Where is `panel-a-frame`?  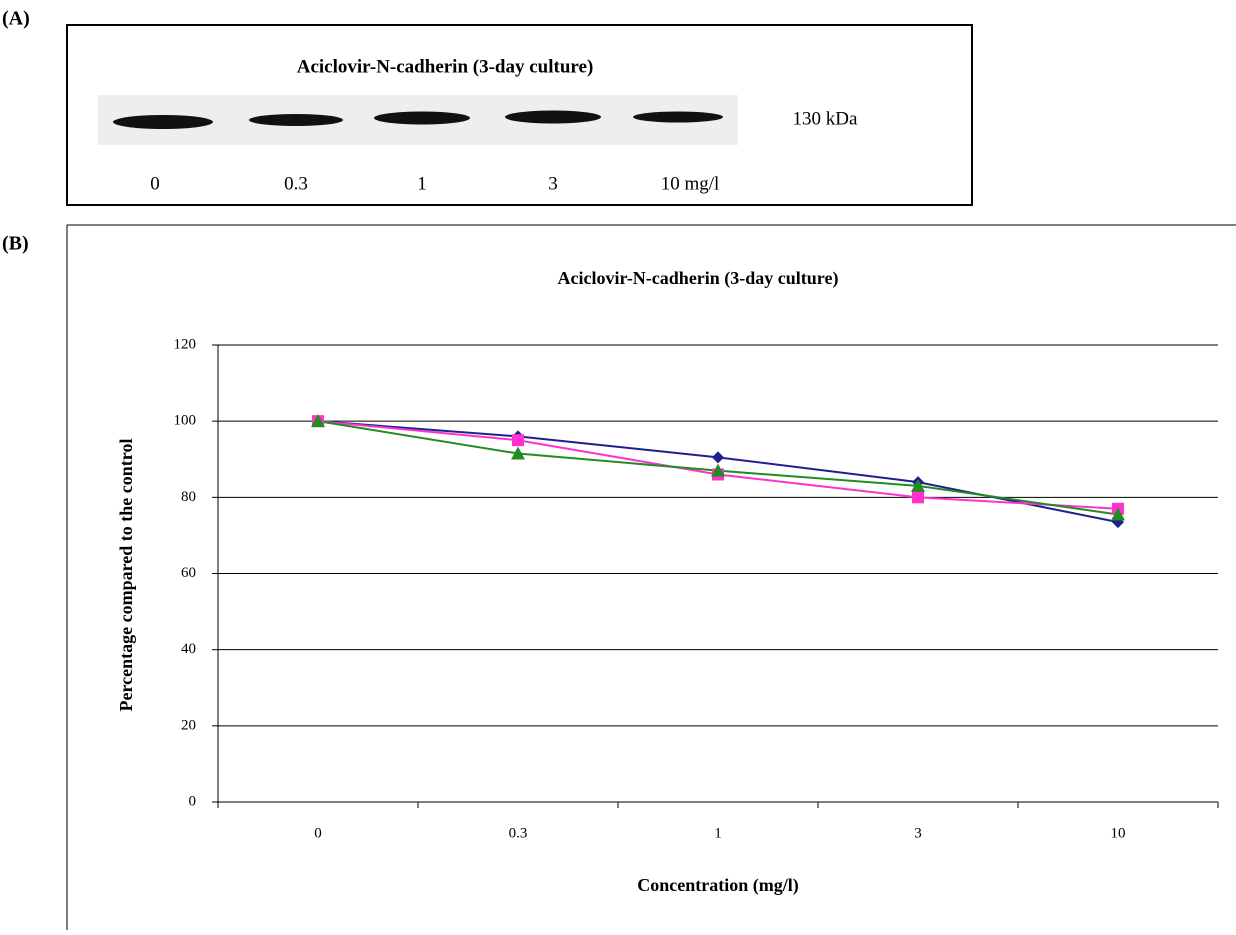 panel-a-frame is located at coordinates (519, 115).